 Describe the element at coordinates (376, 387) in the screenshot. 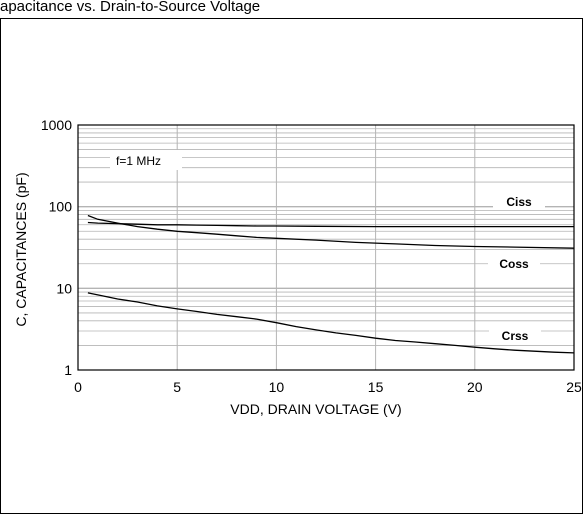

I see `x-tick-label: 15` at that location.